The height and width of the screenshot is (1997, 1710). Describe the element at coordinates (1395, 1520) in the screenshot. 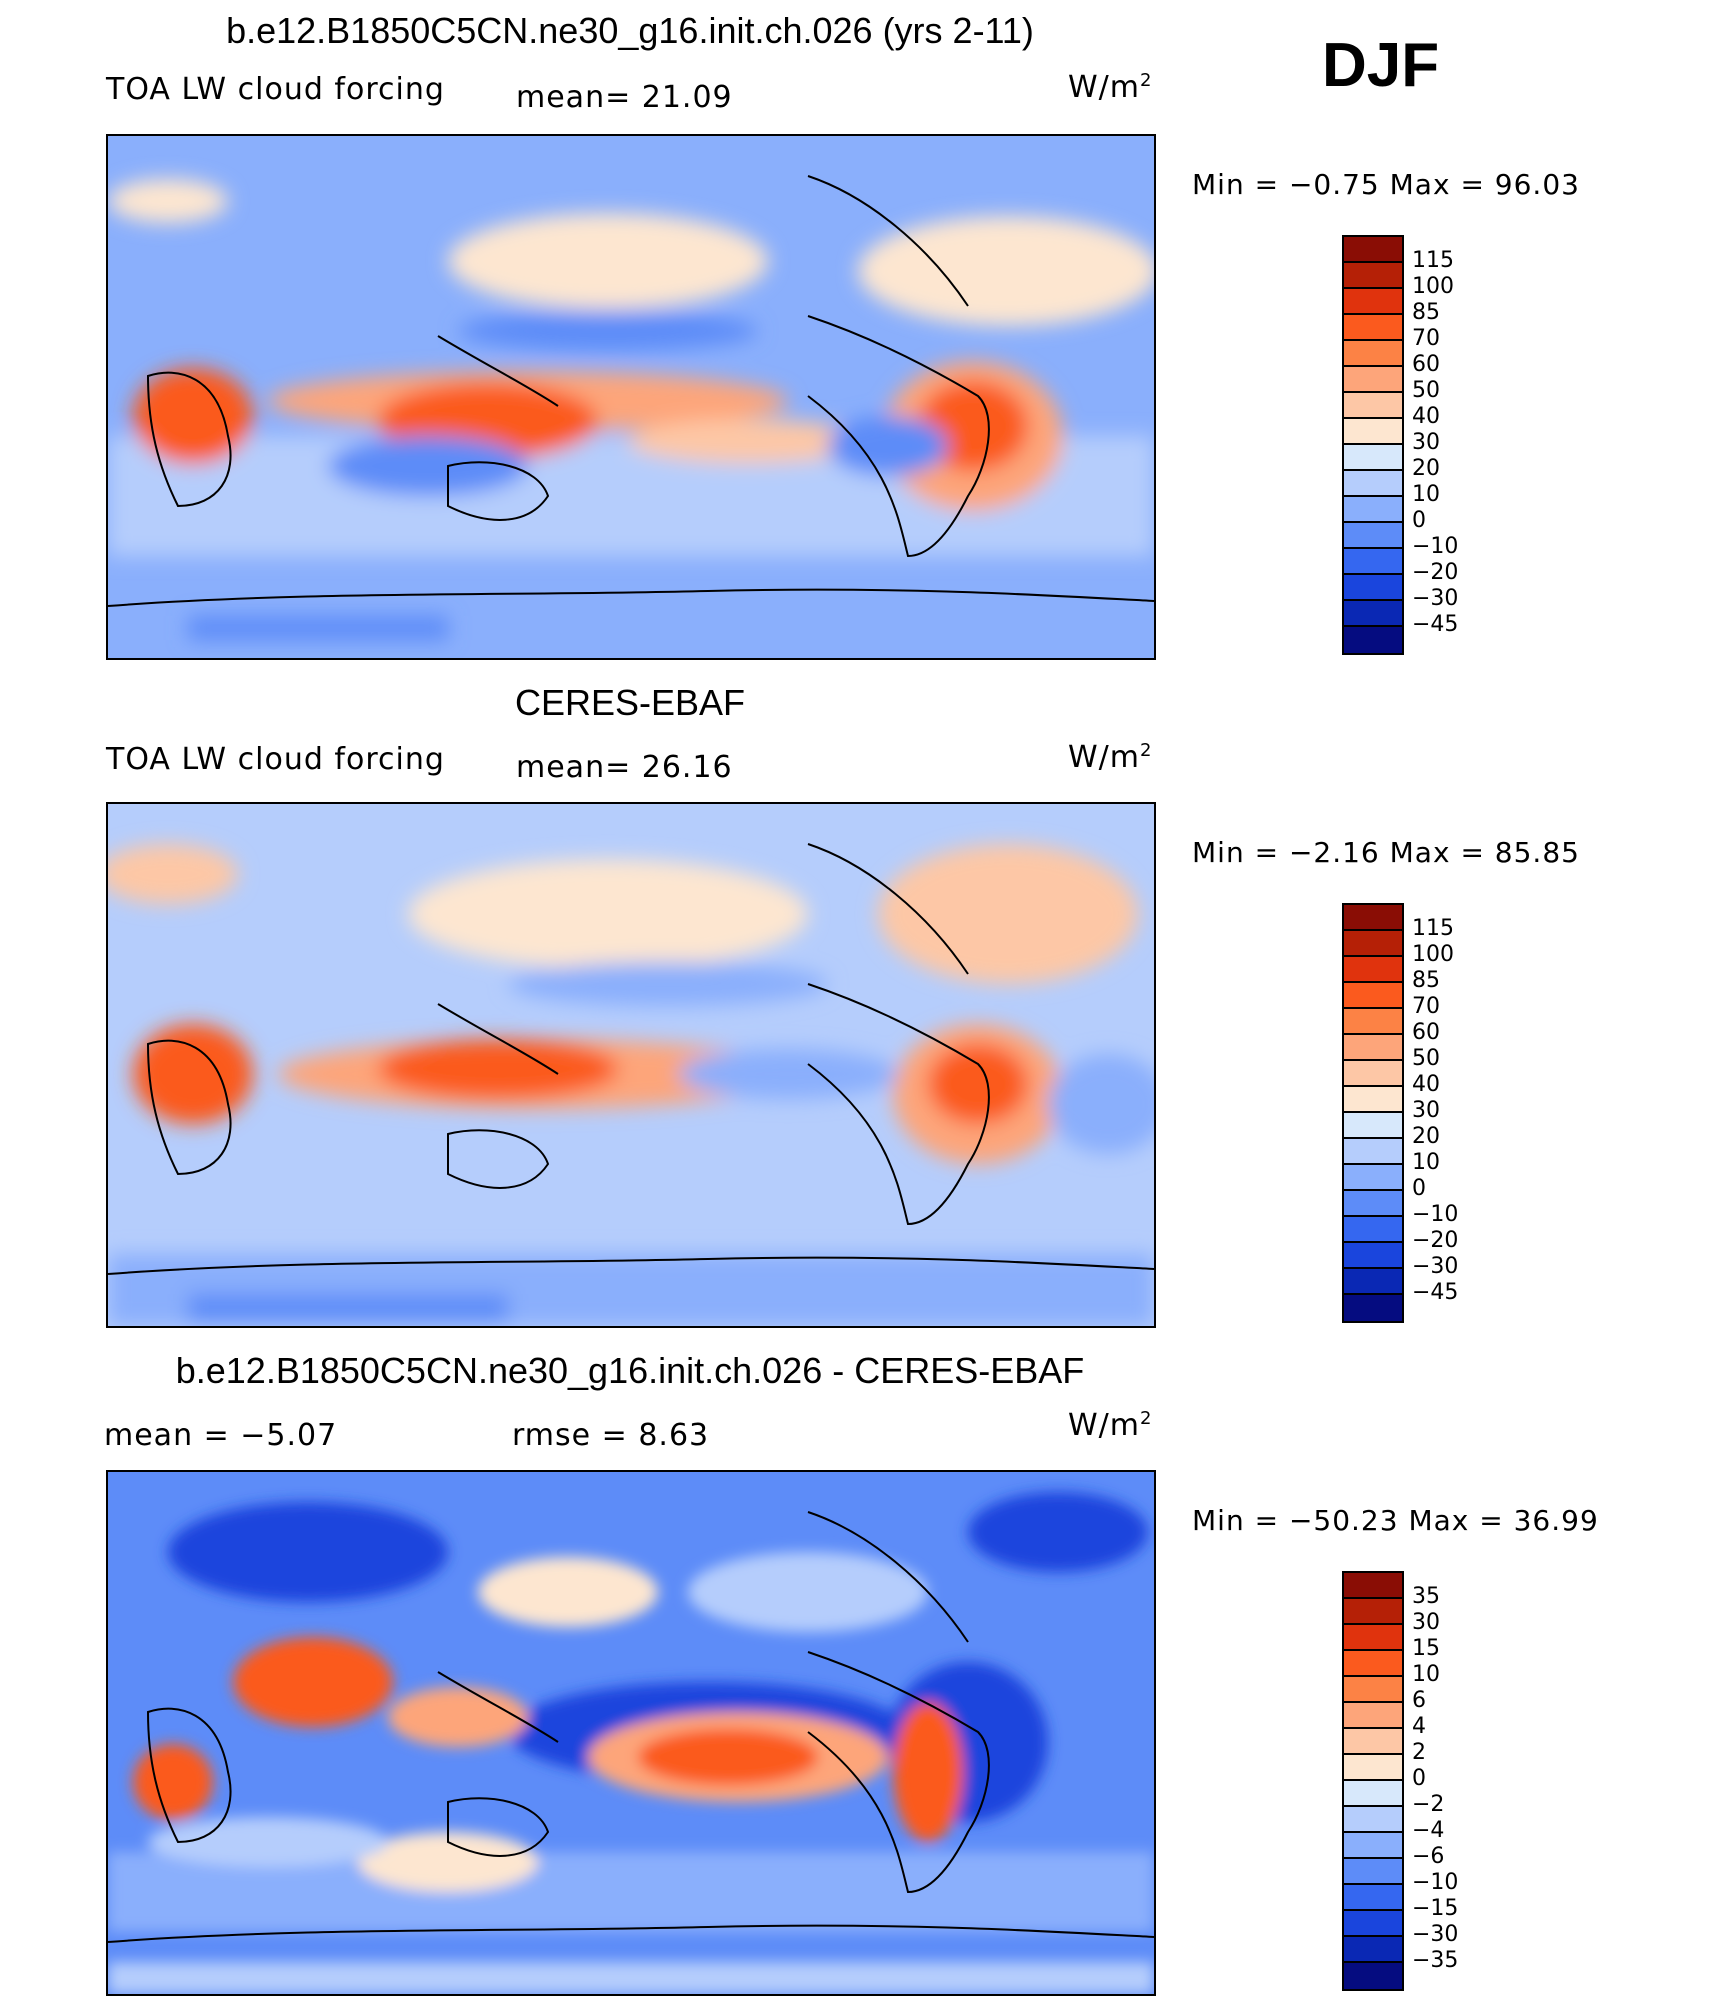

I see `panel-3-min-max: Min = −50.23 Max = 36.99` at that location.